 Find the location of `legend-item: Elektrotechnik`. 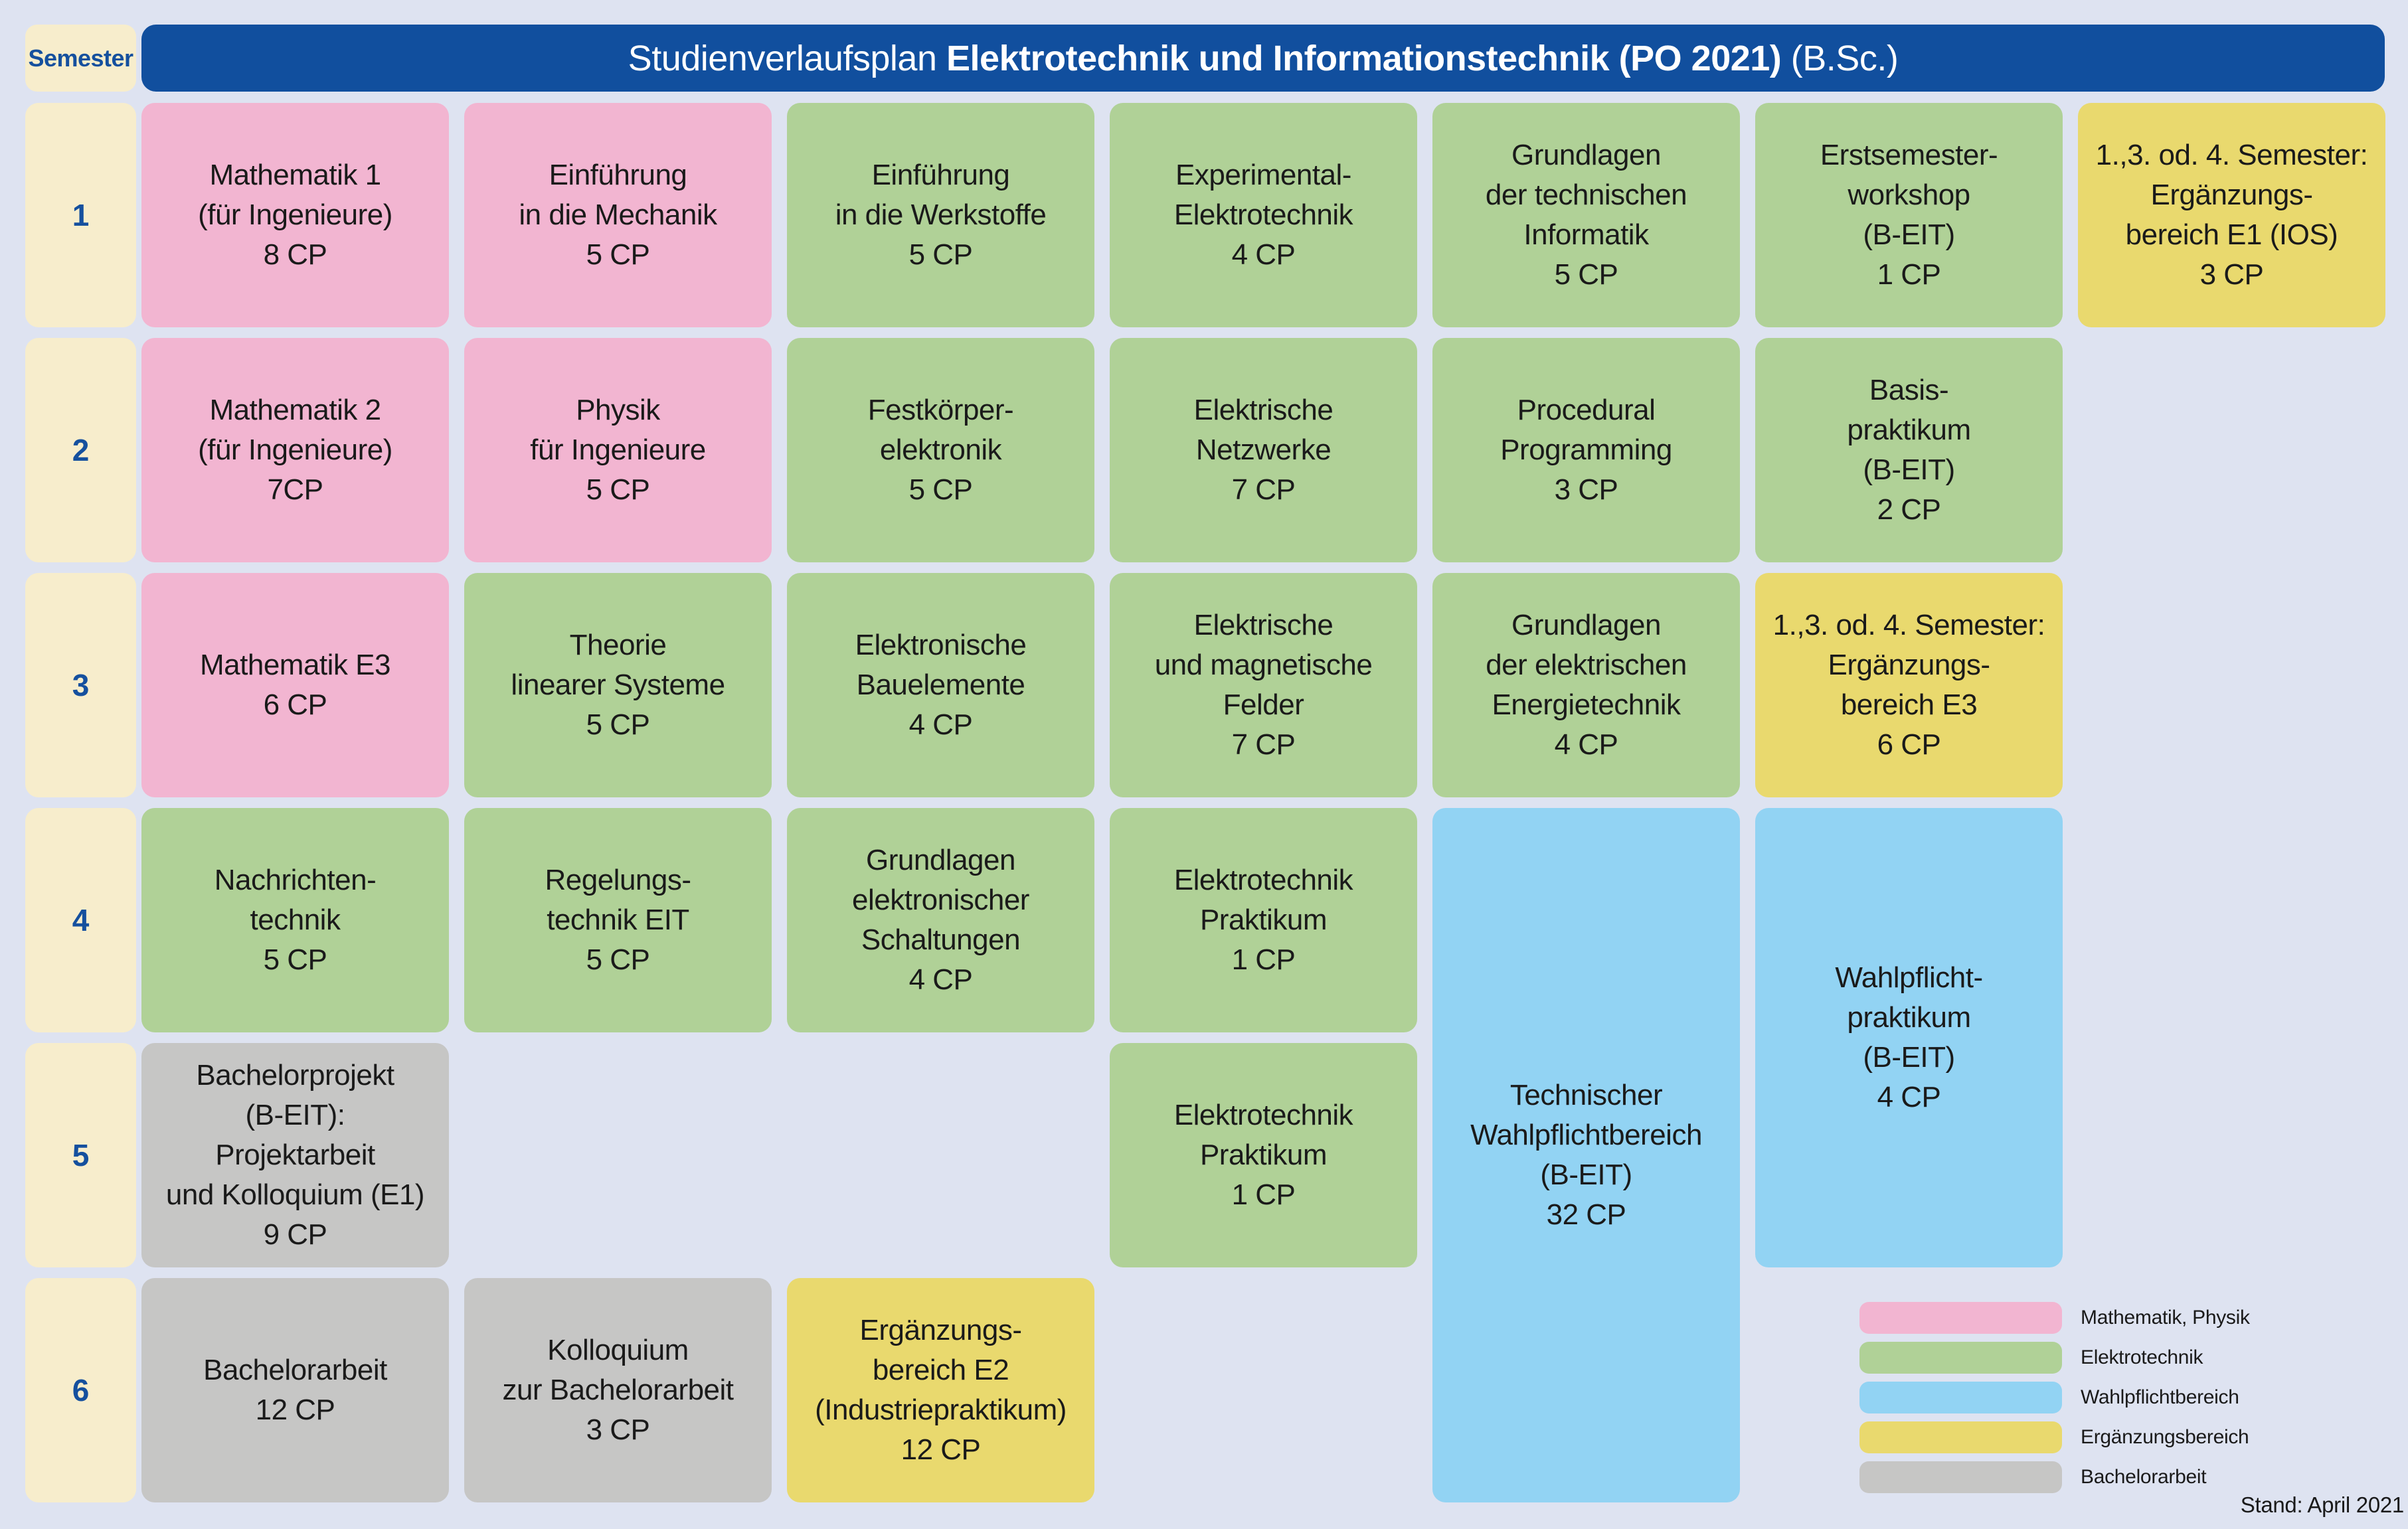

legend-item: Elektrotechnik is located at coordinates (2054, 1358).